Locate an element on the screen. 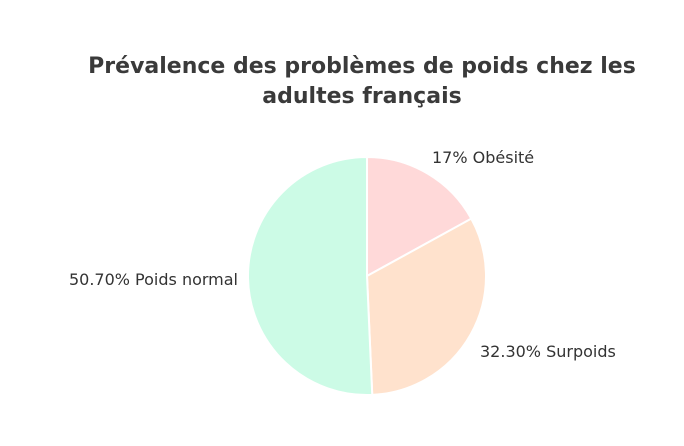 The width and height of the screenshot is (684, 446). pie-slice-poids-normal is located at coordinates (310, 275).